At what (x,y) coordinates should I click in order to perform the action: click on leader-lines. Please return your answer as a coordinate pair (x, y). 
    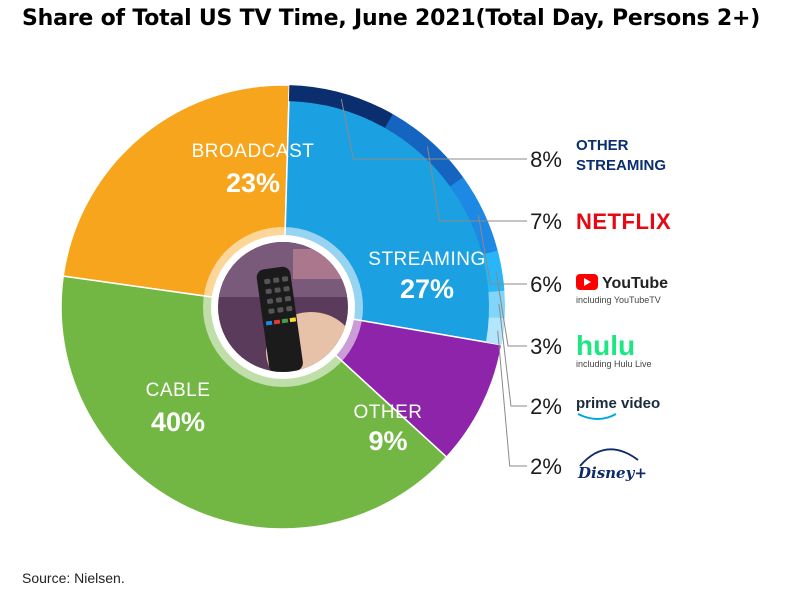
    Looking at the image, I should click on (433, 282).